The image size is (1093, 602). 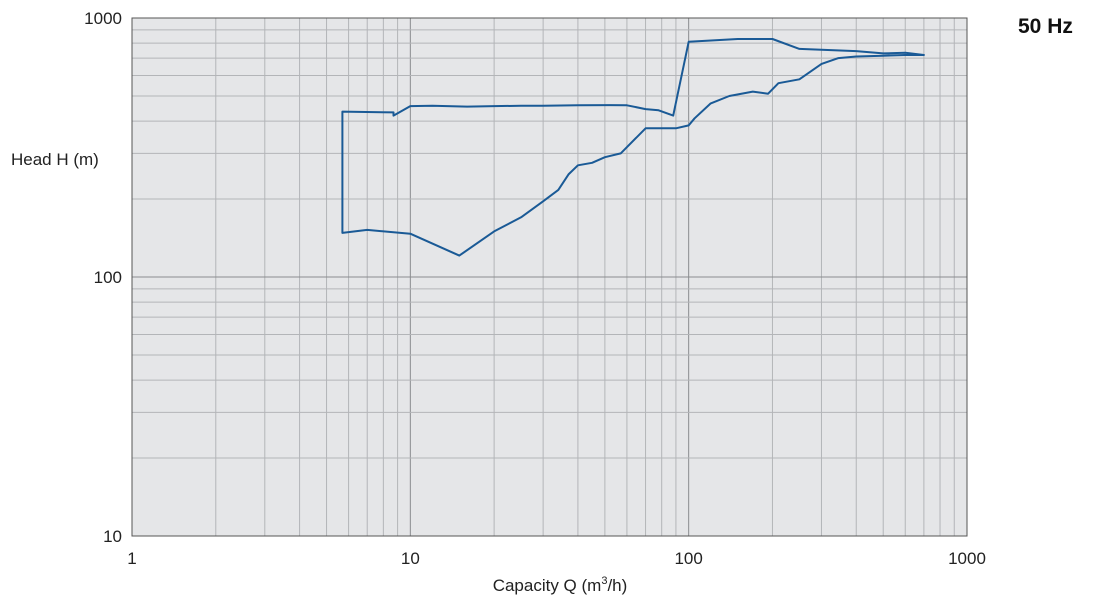 What do you see at coordinates (617, 585) in the screenshot?
I see `x-axis-title-suffix: /h)` at bounding box center [617, 585].